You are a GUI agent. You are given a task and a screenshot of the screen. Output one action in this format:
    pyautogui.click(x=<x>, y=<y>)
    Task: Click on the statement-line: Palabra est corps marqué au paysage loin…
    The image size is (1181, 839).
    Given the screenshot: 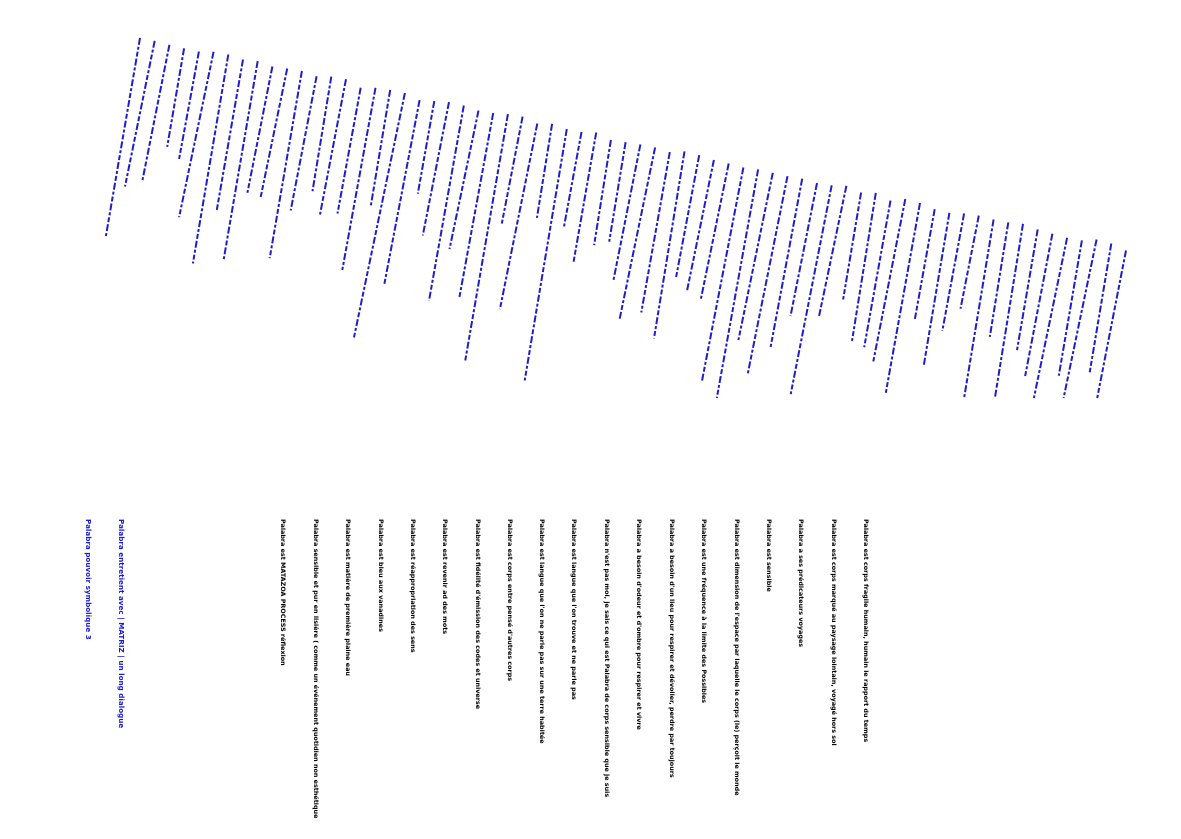 What is the action you would take?
    pyautogui.click(x=834, y=632)
    